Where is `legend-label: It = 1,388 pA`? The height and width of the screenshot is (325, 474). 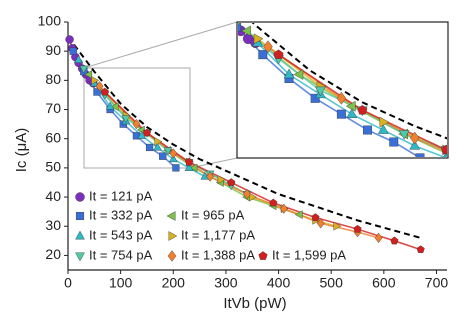
legend-label: It = 1,388 pA is located at coordinates (218, 254).